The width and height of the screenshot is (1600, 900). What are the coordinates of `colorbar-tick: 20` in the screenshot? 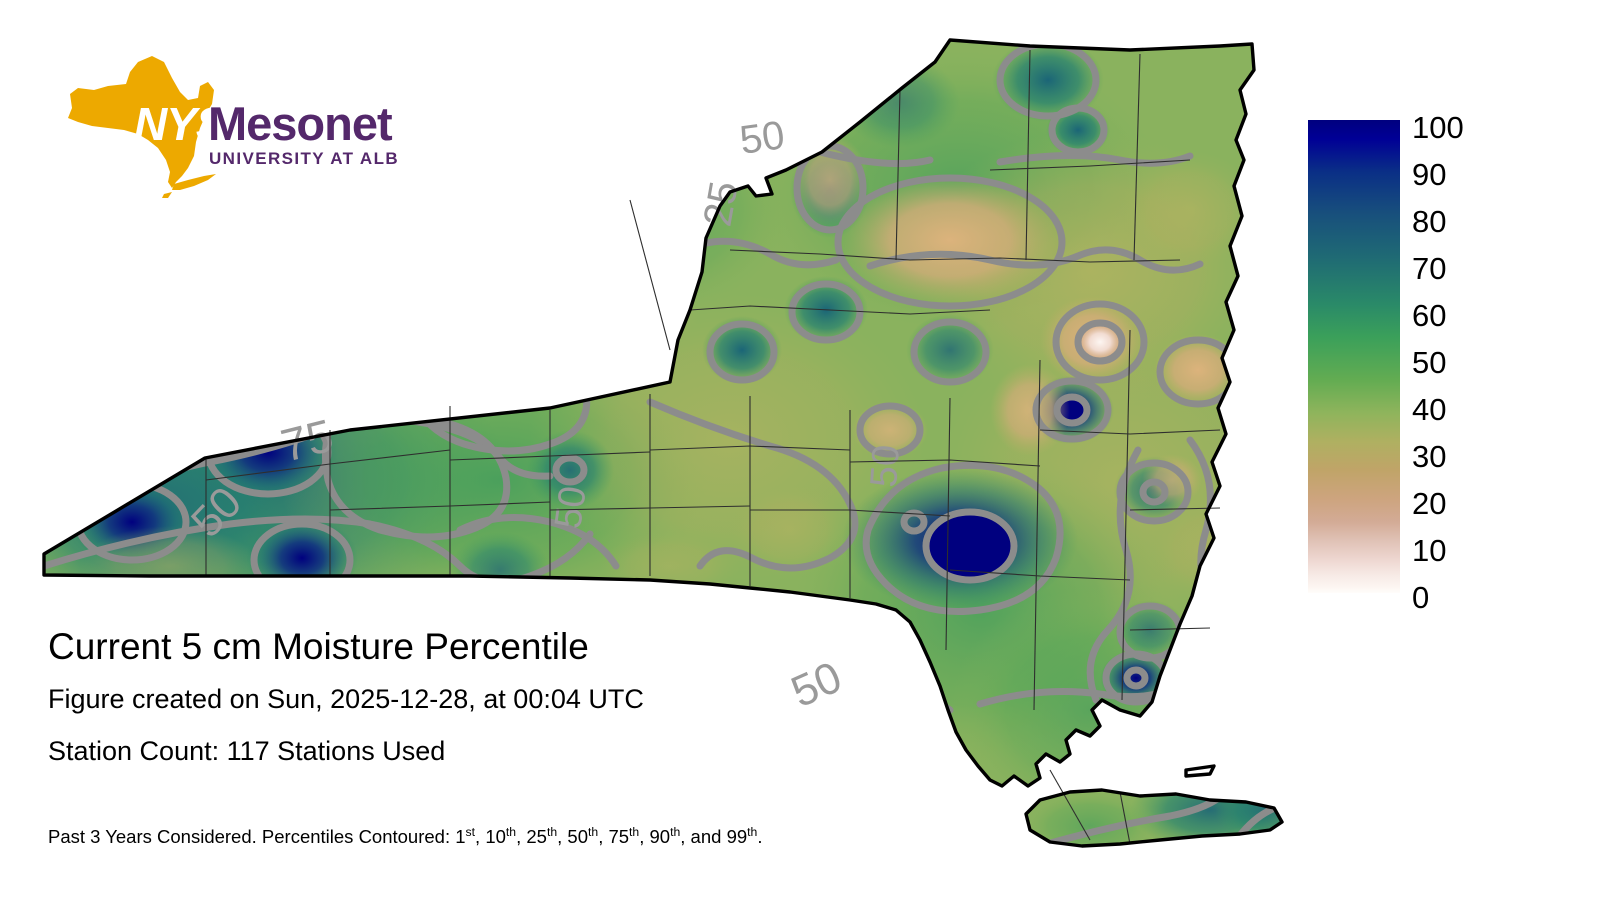 It's located at (1429, 503).